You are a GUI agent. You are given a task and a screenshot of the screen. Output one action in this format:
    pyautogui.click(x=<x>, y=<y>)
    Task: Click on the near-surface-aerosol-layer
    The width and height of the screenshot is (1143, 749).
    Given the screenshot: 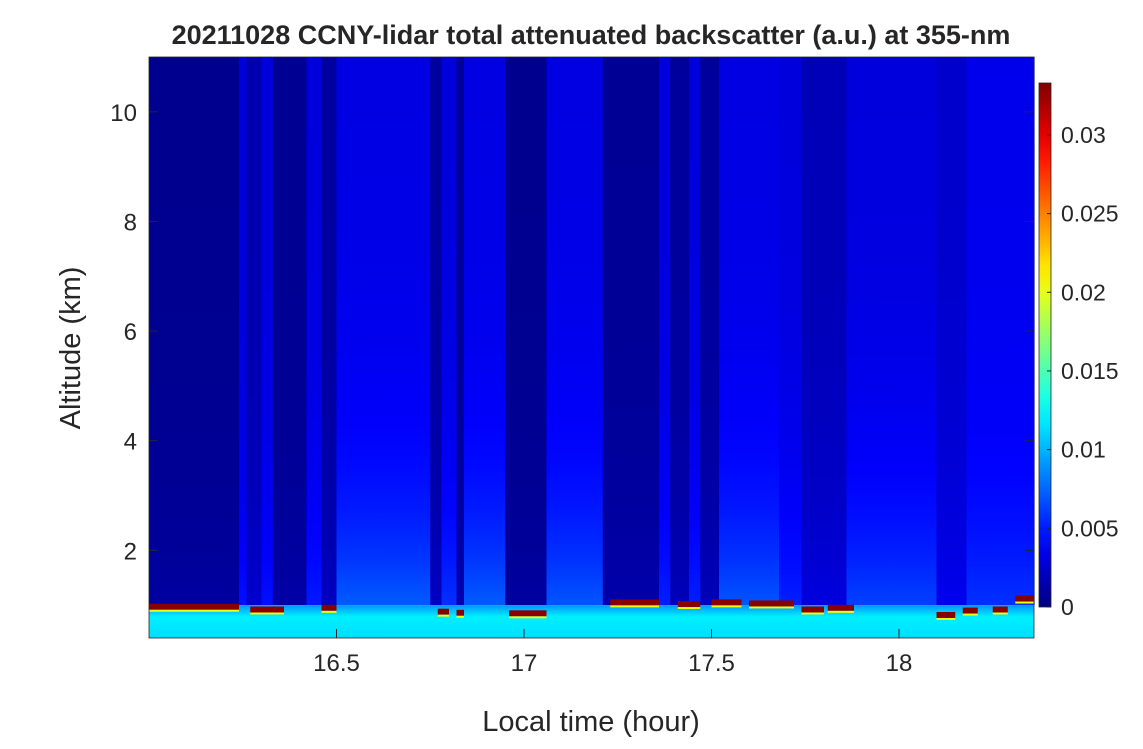 What is the action you would take?
    pyautogui.click(x=591, y=621)
    